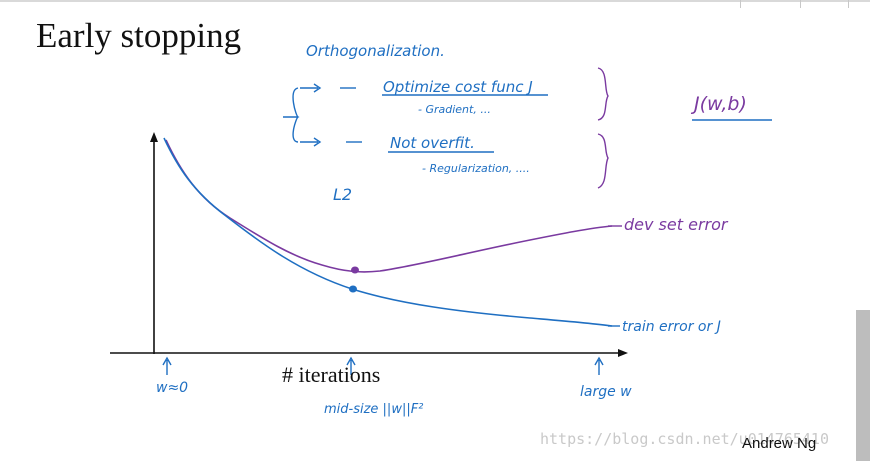 This screenshot has width=870, height=461. Describe the element at coordinates (172, 388) in the screenshot. I see `w-zero-label: w≈0` at that location.